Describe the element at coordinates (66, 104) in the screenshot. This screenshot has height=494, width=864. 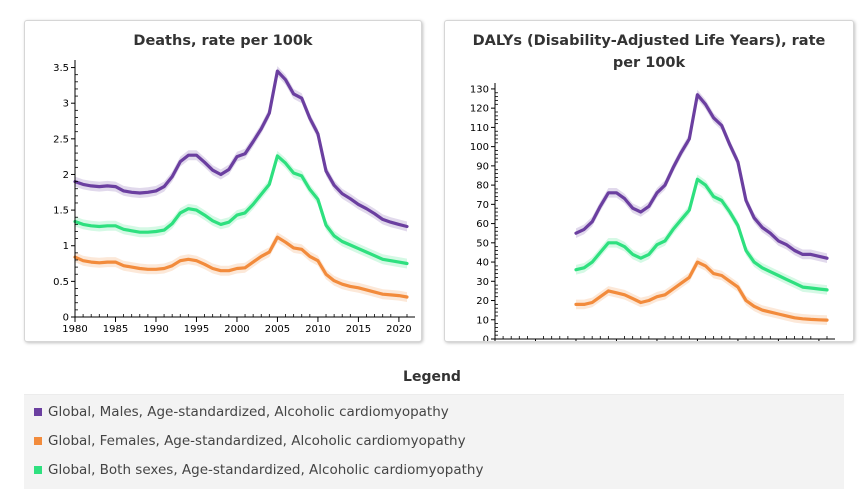
I see `y-tick-label: 3` at that location.